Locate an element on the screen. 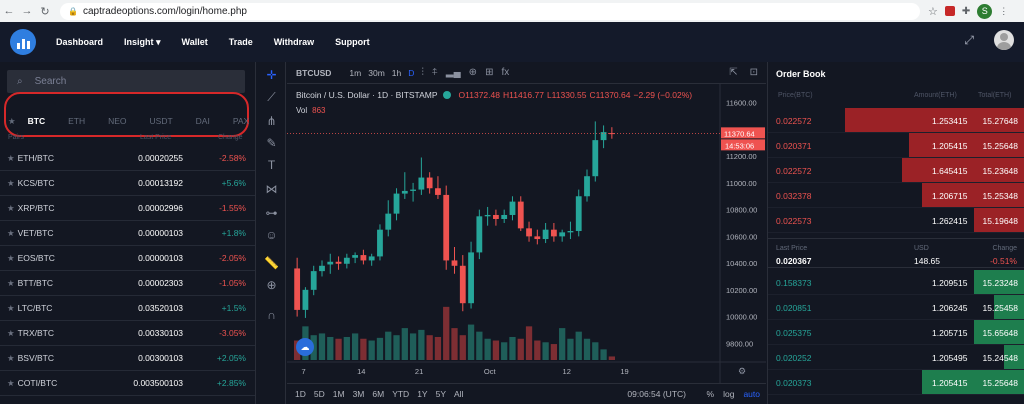 This screenshot has height=404, width=1024. quote-tab: USDT is located at coordinates (161, 121).